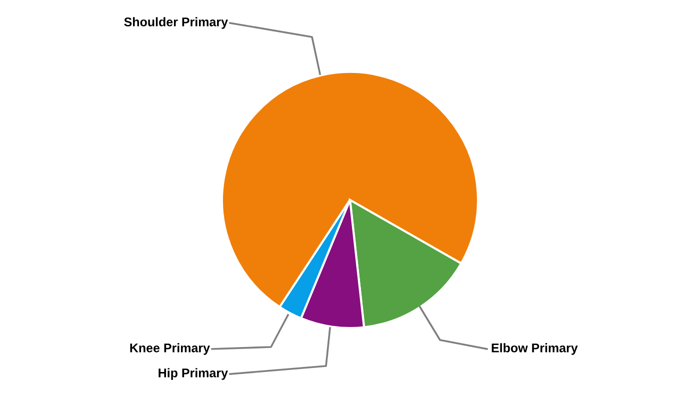 The width and height of the screenshot is (700, 400). Describe the element at coordinates (176, 23) in the screenshot. I see `slice-label: Shoulder Primary` at that location.